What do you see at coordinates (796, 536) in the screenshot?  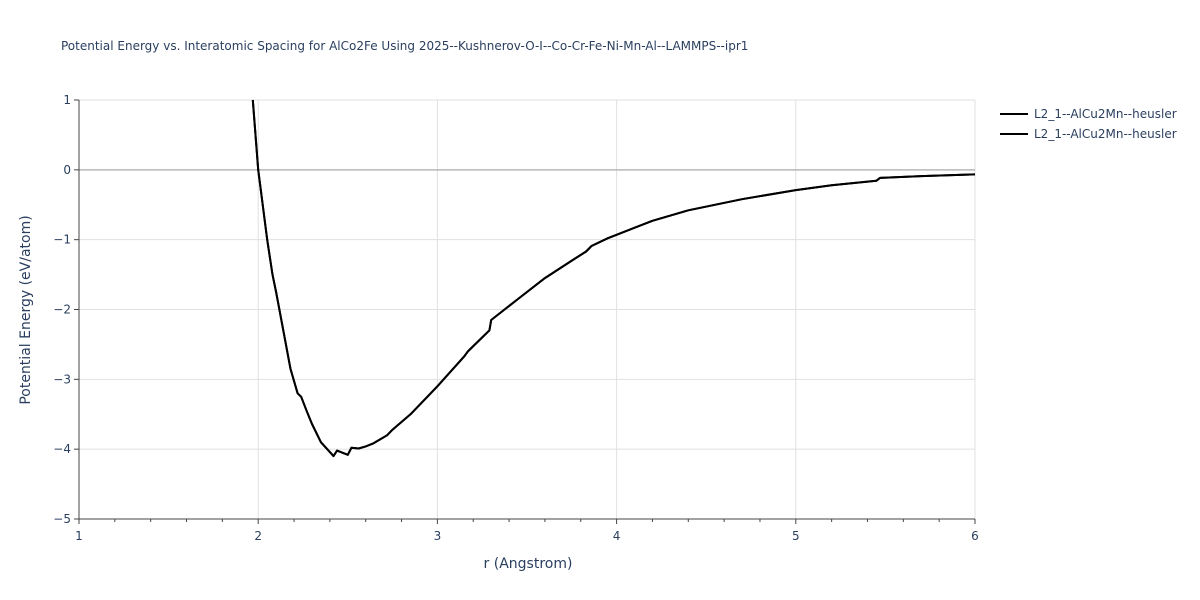 I see `x-tick-label: 5` at bounding box center [796, 536].